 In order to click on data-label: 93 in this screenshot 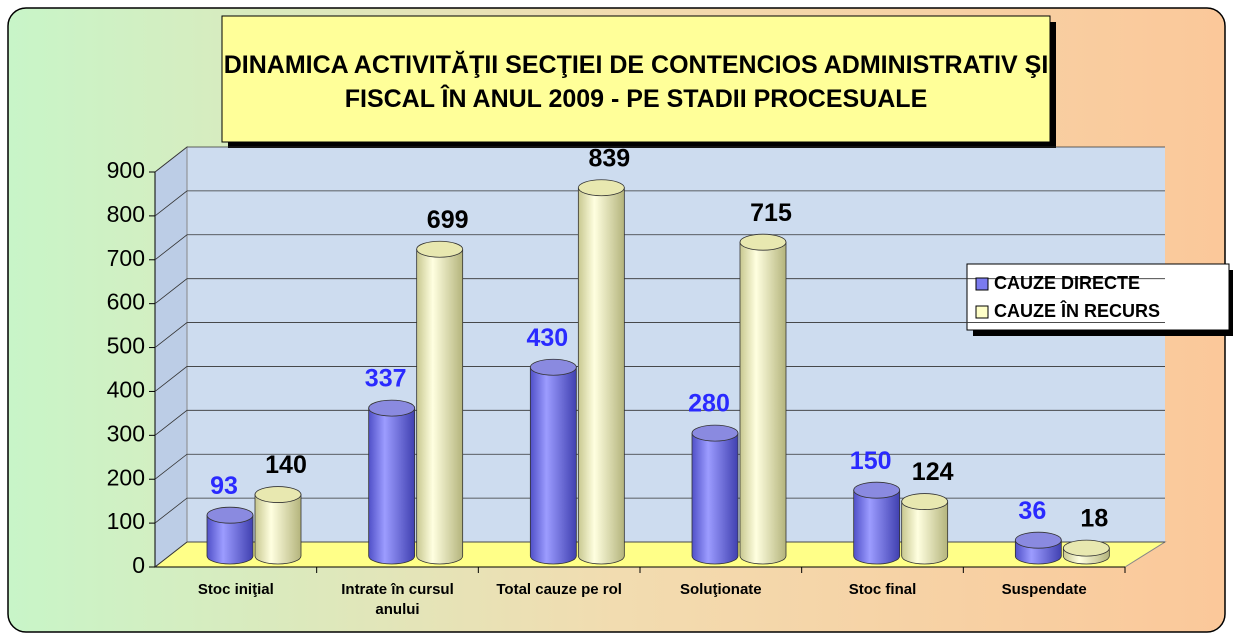, I will do `click(224, 486)`.